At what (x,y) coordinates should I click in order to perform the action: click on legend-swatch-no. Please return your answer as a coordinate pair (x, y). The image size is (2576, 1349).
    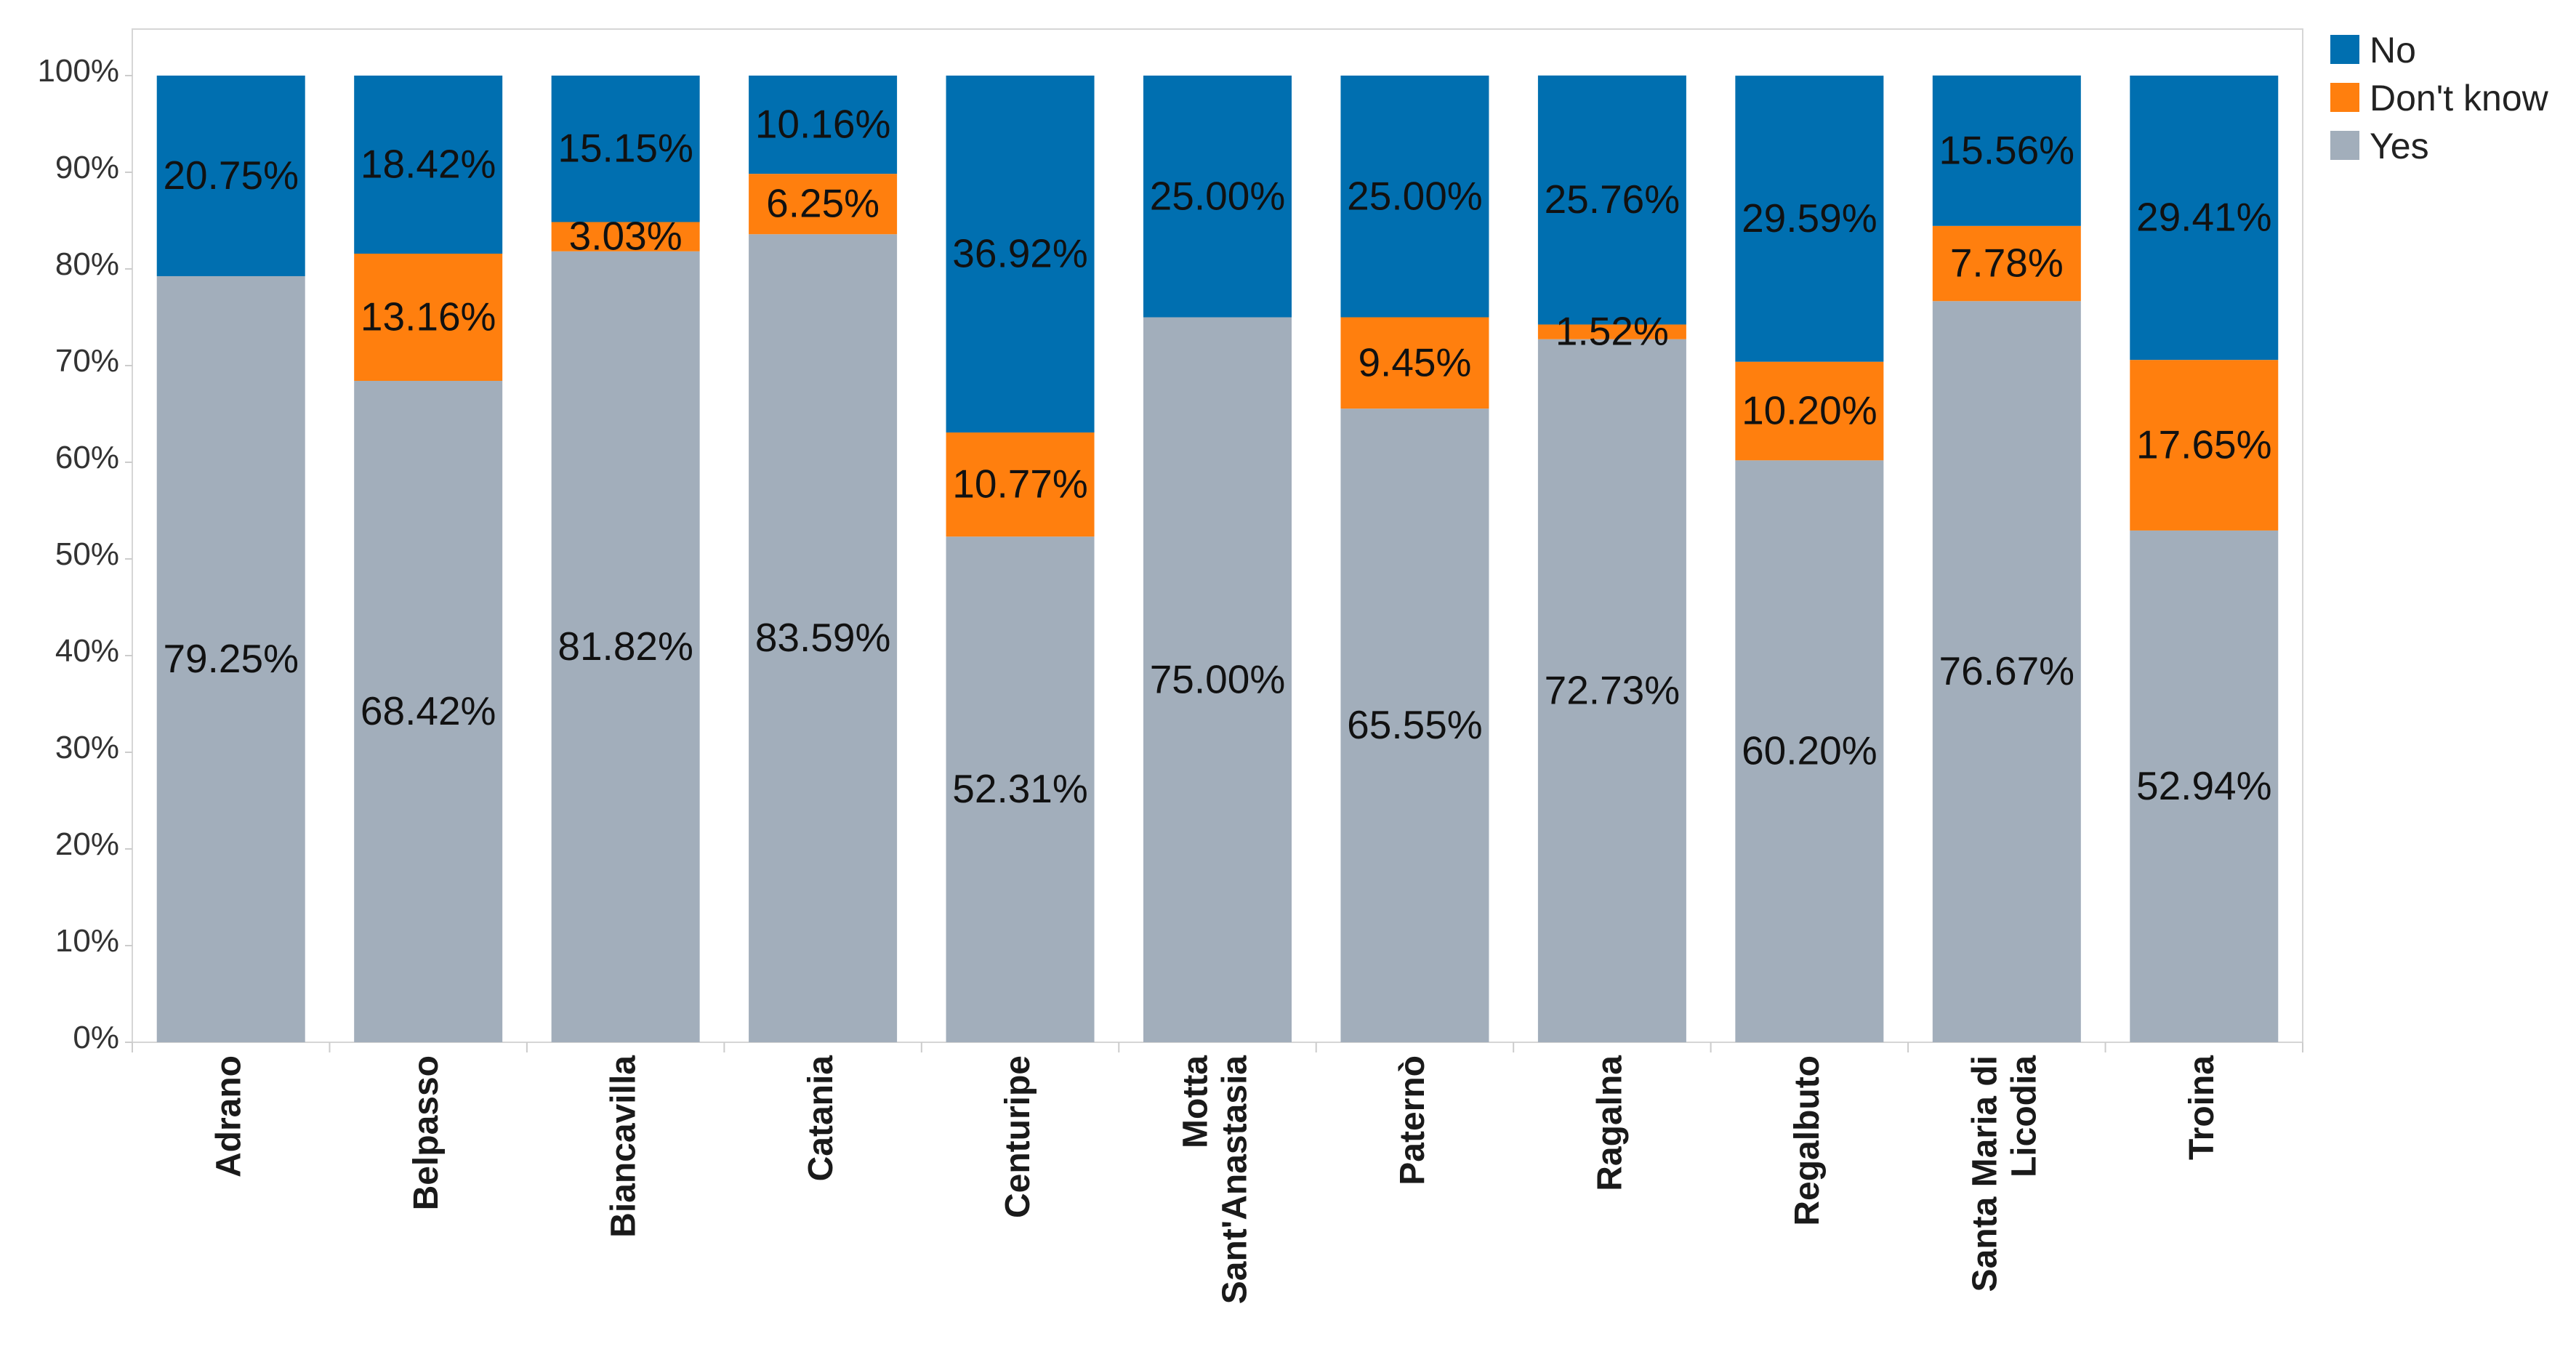
    Looking at the image, I should click on (2344, 49).